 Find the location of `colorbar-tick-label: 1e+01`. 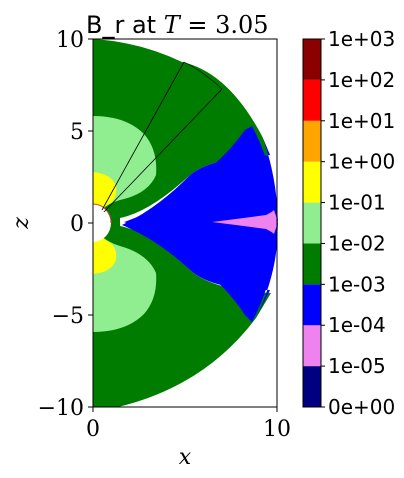

colorbar-tick-label: 1e+01 is located at coordinates (361, 121).